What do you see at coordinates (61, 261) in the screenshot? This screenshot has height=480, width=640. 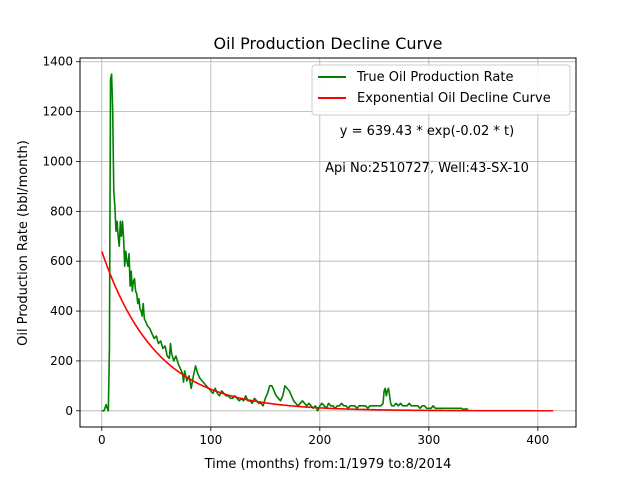 I see `y-tick-label: 600` at bounding box center [61, 261].